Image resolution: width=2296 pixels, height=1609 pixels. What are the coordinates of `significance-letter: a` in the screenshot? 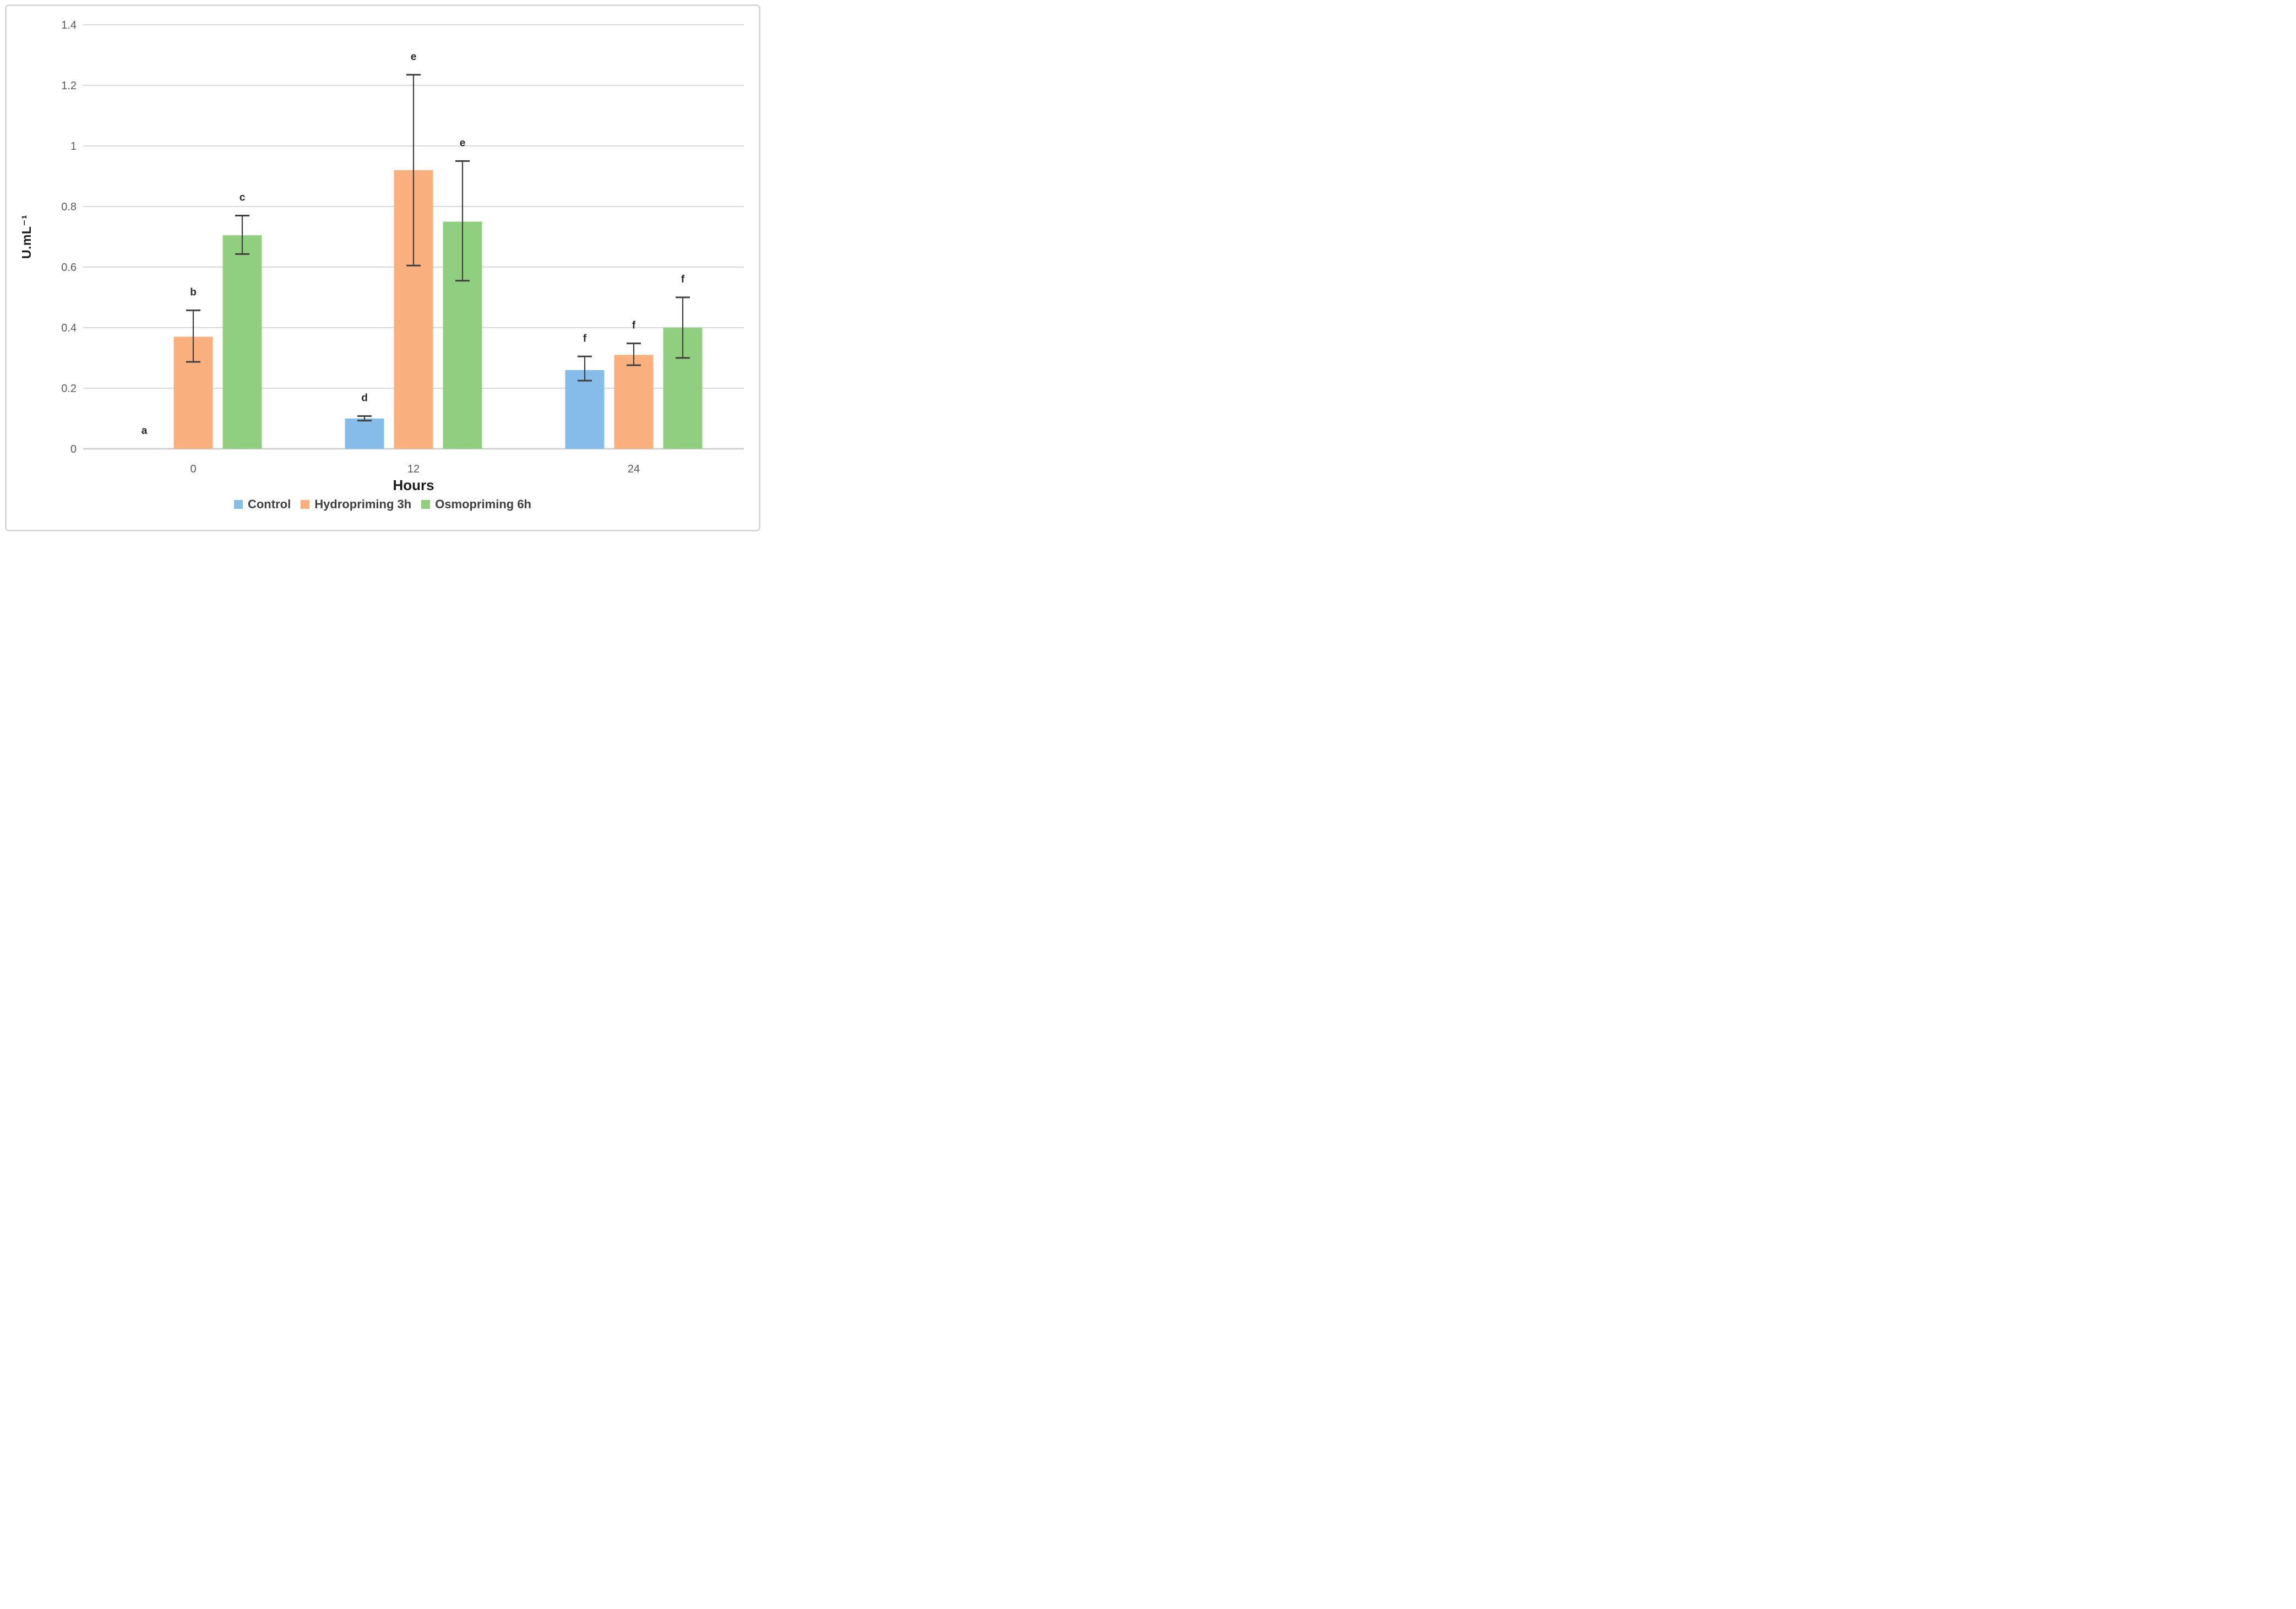 It's located at (145, 431).